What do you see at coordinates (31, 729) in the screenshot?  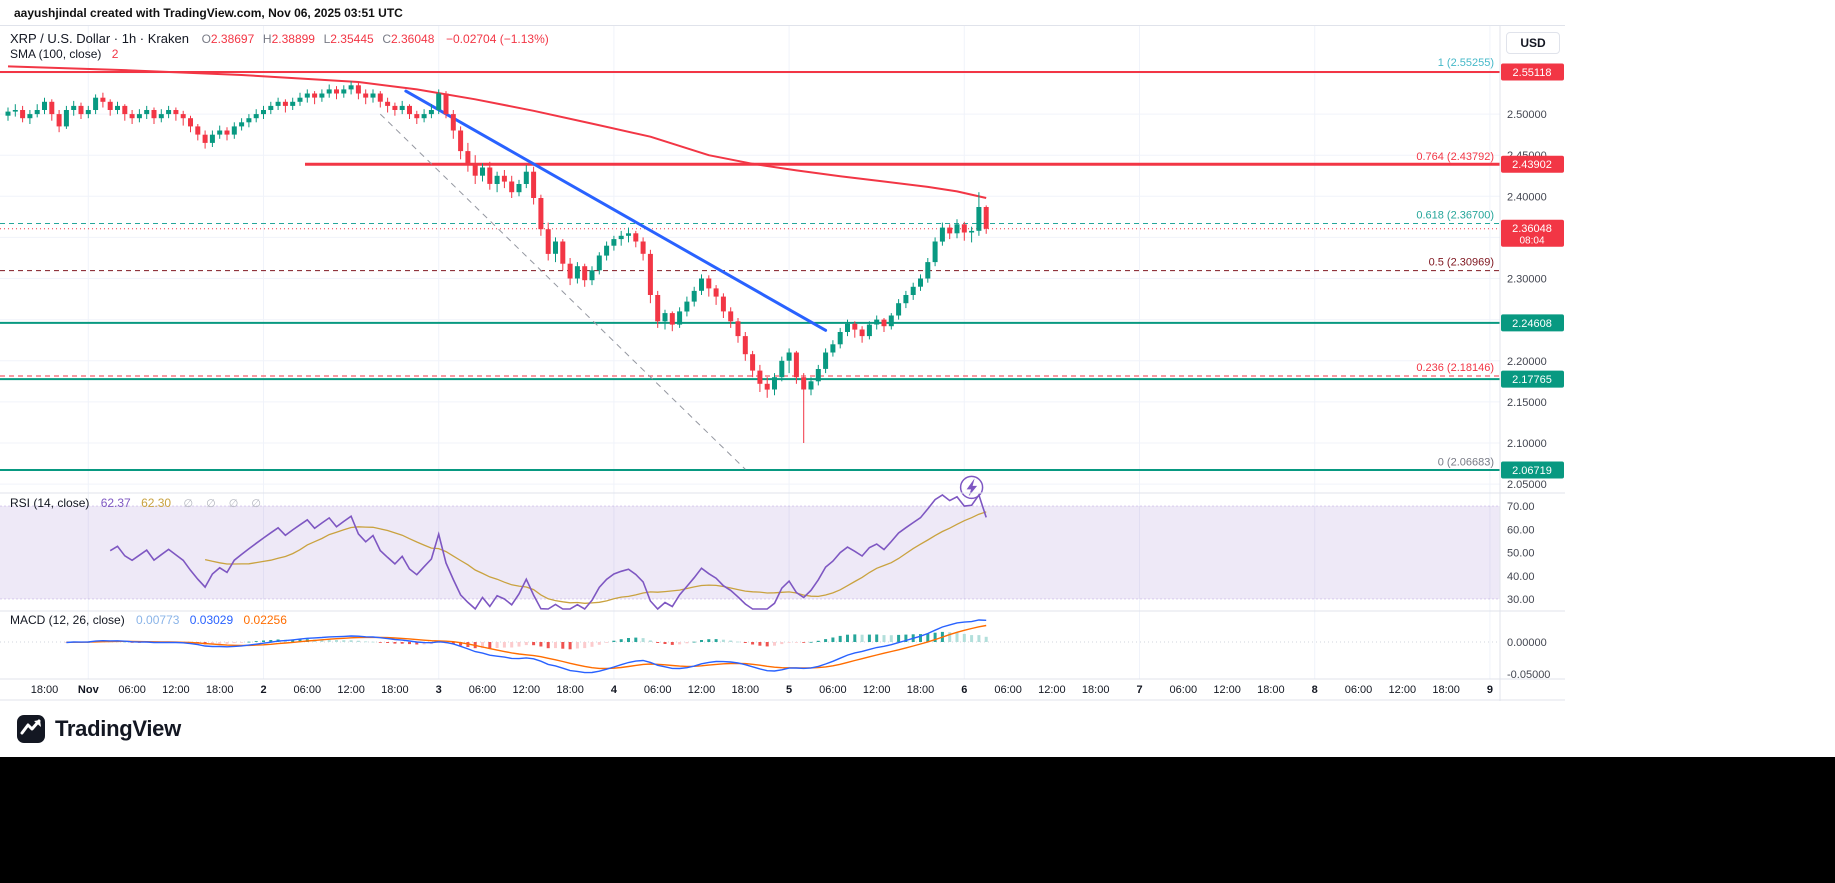 I see `tradingview-logo-icon` at bounding box center [31, 729].